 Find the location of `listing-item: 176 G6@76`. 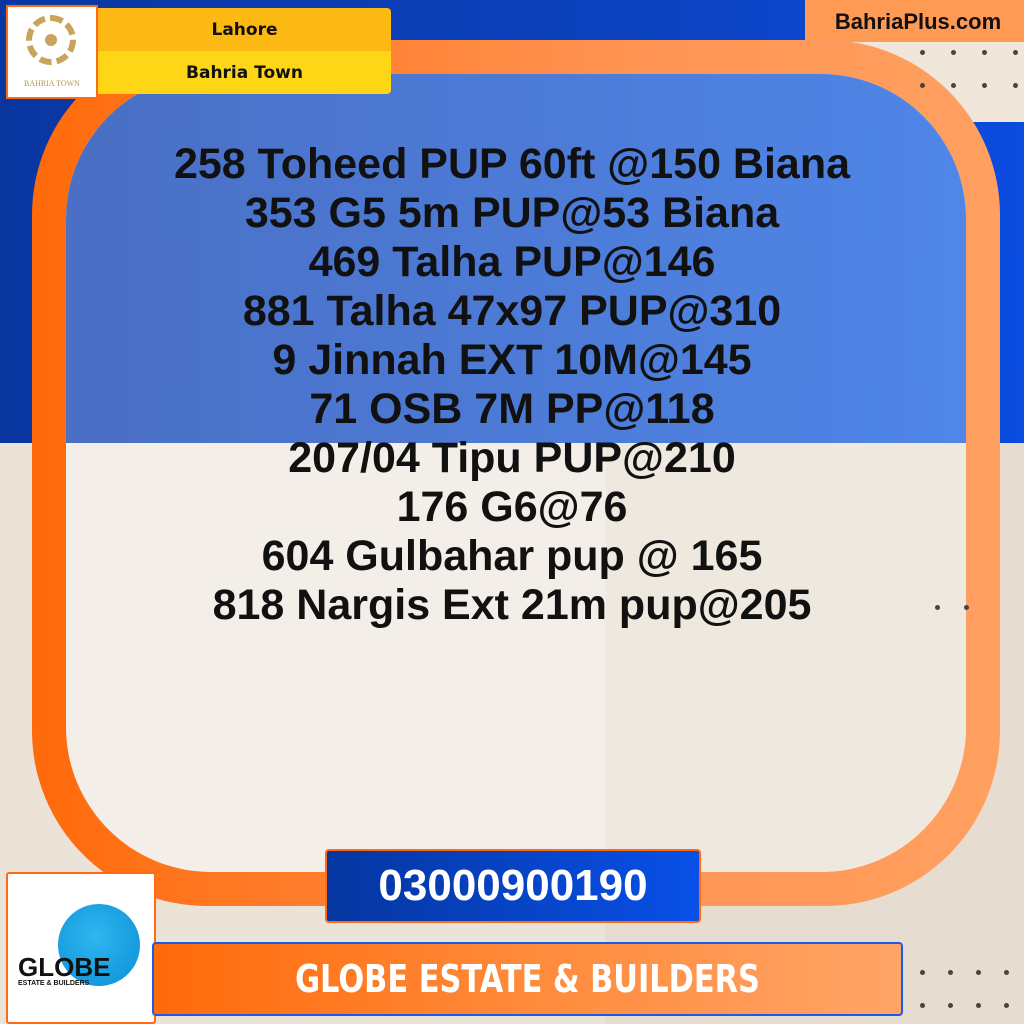

listing-item: 176 G6@76 is located at coordinates (512, 507).